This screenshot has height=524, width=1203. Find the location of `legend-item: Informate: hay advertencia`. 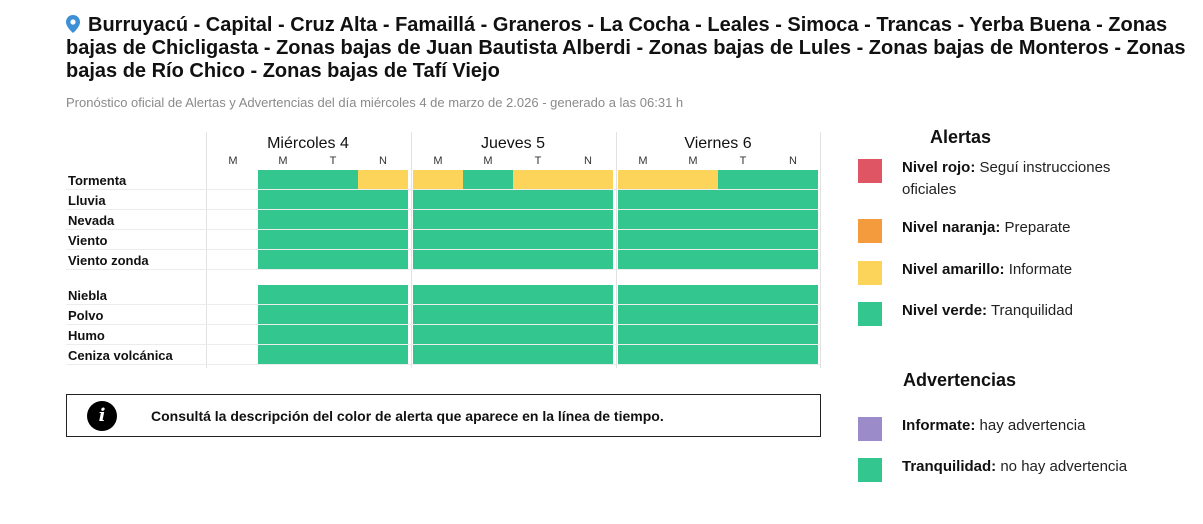

legend-item: Informate: hay advertencia is located at coordinates (1022, 426).